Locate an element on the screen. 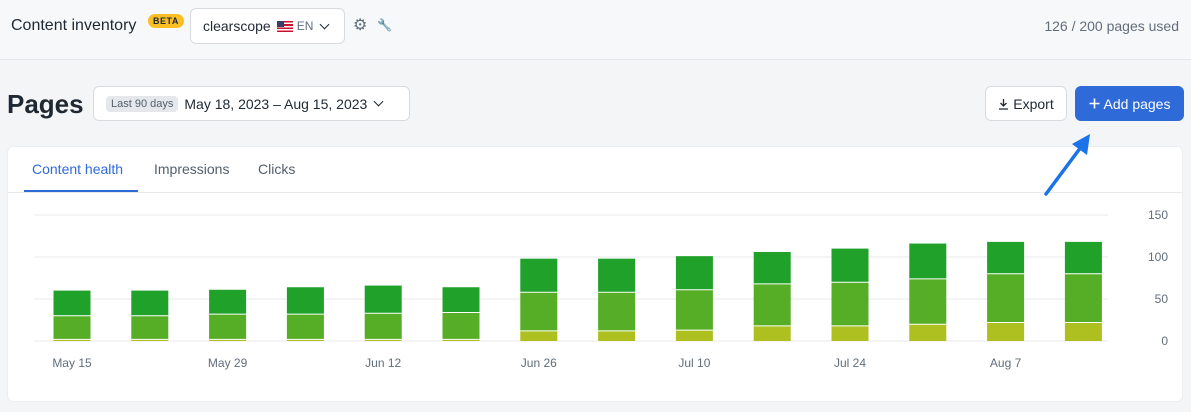 The width and height of the screenshot is (1191, 412). x-tick-label: May 29 is located at coordinates (228, 363).